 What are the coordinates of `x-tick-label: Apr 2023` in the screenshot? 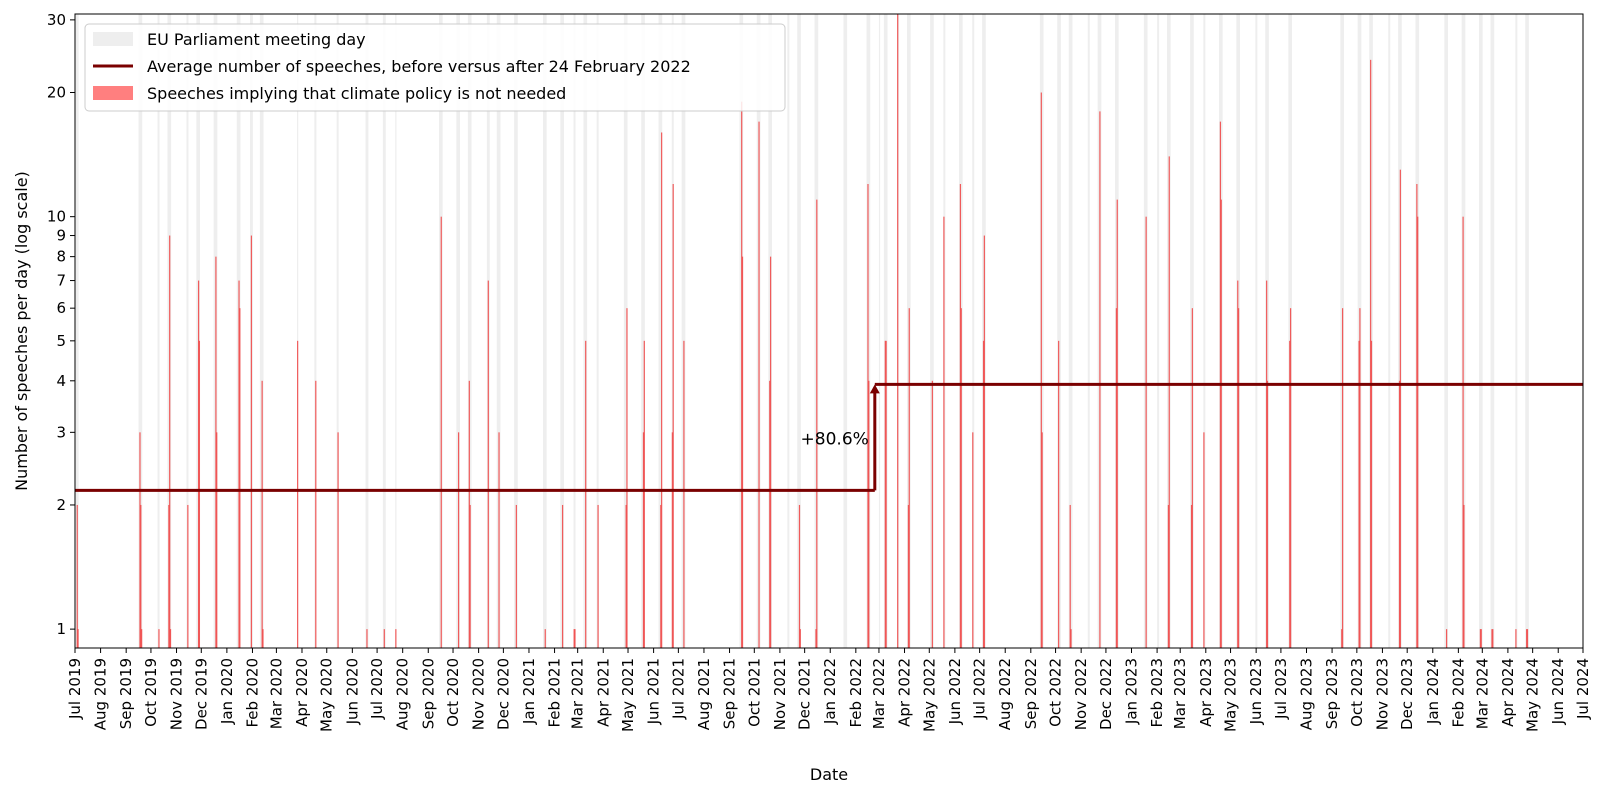 It's located at (1206, 692).